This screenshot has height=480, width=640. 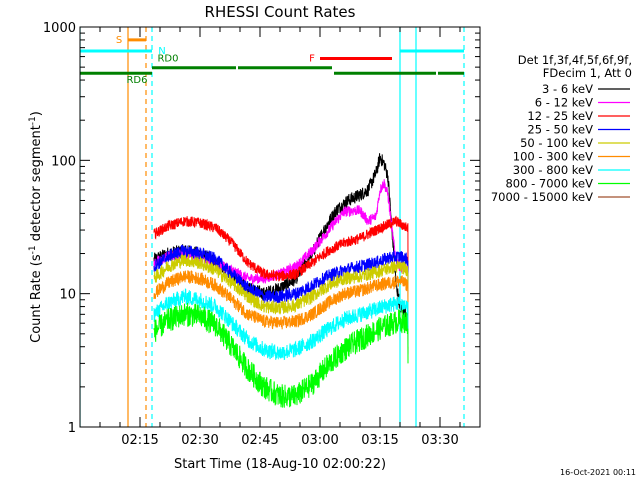 What do you see at coordinates (556, 143) in the screenshot?
I see `legend-label-4: 50 - 100 keV` at bounding box center [556, 143].